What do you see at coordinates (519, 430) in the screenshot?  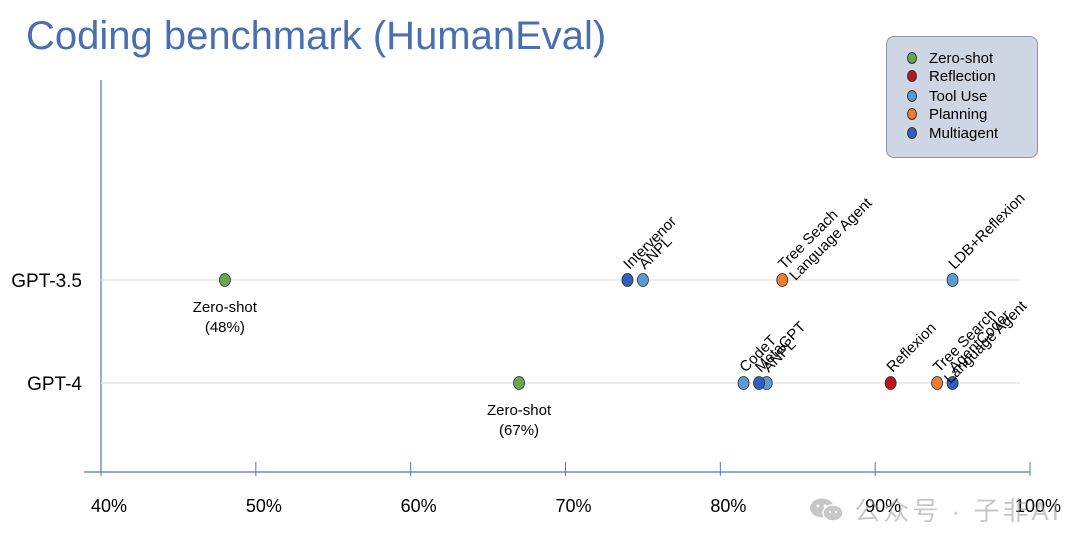 I see `point-label: (67%)` at bounding box center [519, 430].